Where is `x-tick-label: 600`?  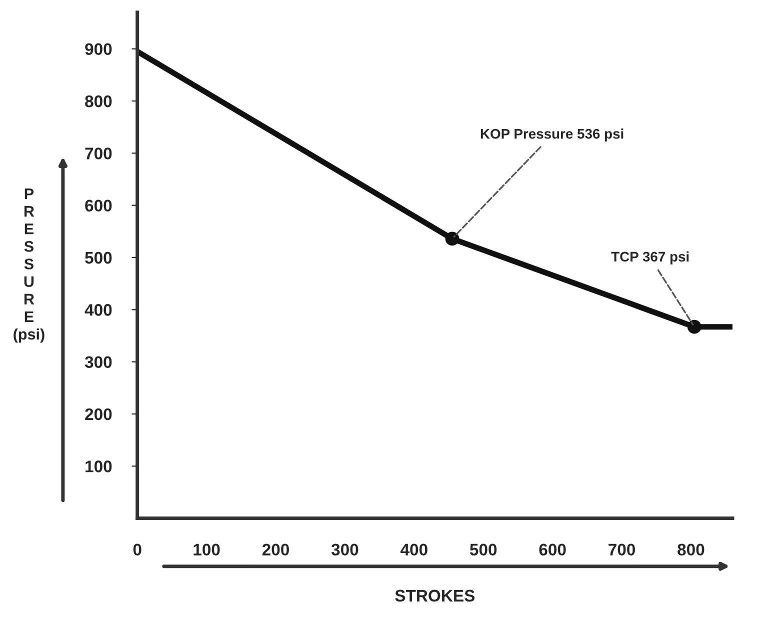
x-tick-label: 600 is located at coordinates (552, 550).